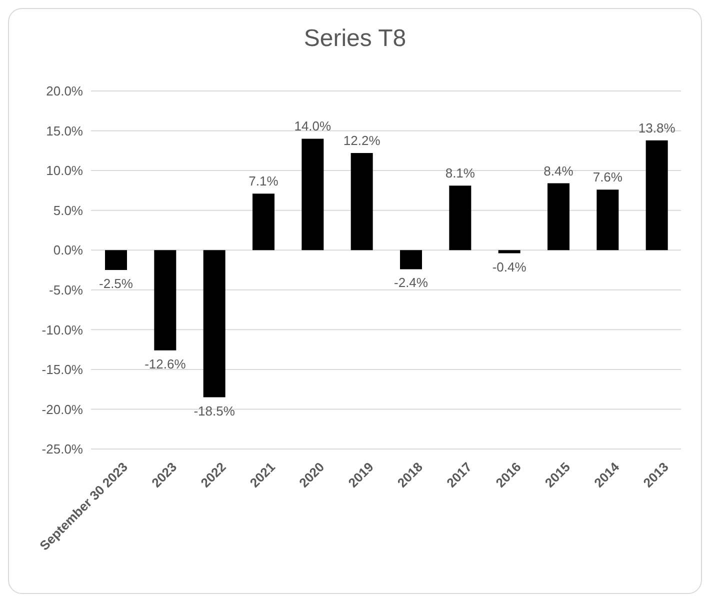  Describe the element at coordinates (509, 266) in the screenshot. I see `data-label: -0.4%` at that location.